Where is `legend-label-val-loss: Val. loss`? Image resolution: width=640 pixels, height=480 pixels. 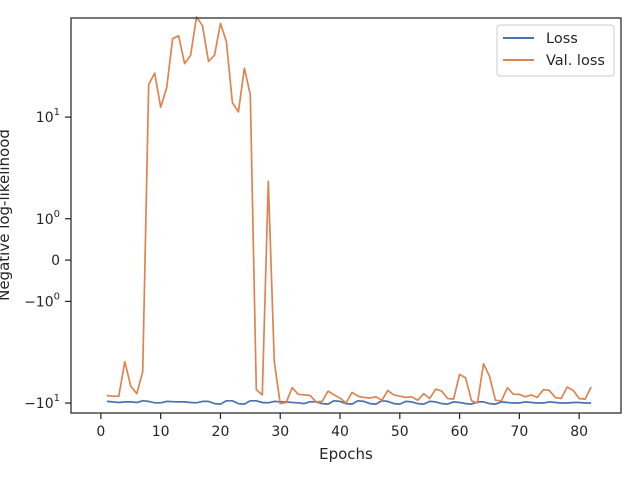 legend-label-val-loss: Val. loss is located at coordinates (575, 61).